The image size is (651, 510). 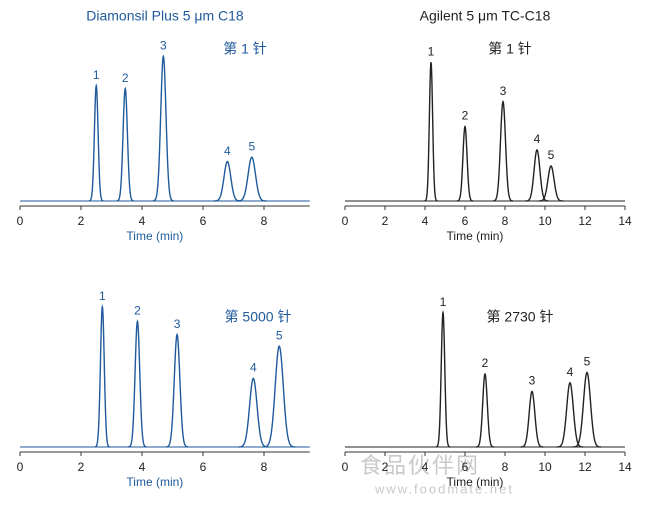 What do you see at coordinates (258, 317) in the screenshot?
I see `annotation: 第 5000 针` at bounding box center [258, 317].